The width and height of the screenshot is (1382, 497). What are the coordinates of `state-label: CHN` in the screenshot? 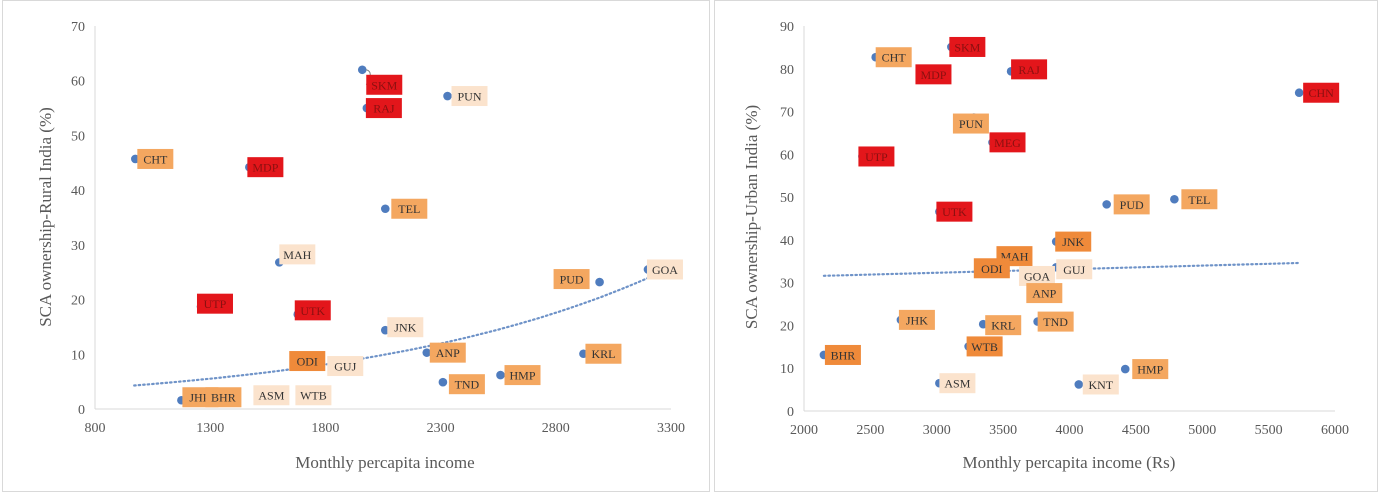 It's located at (1321, 92).